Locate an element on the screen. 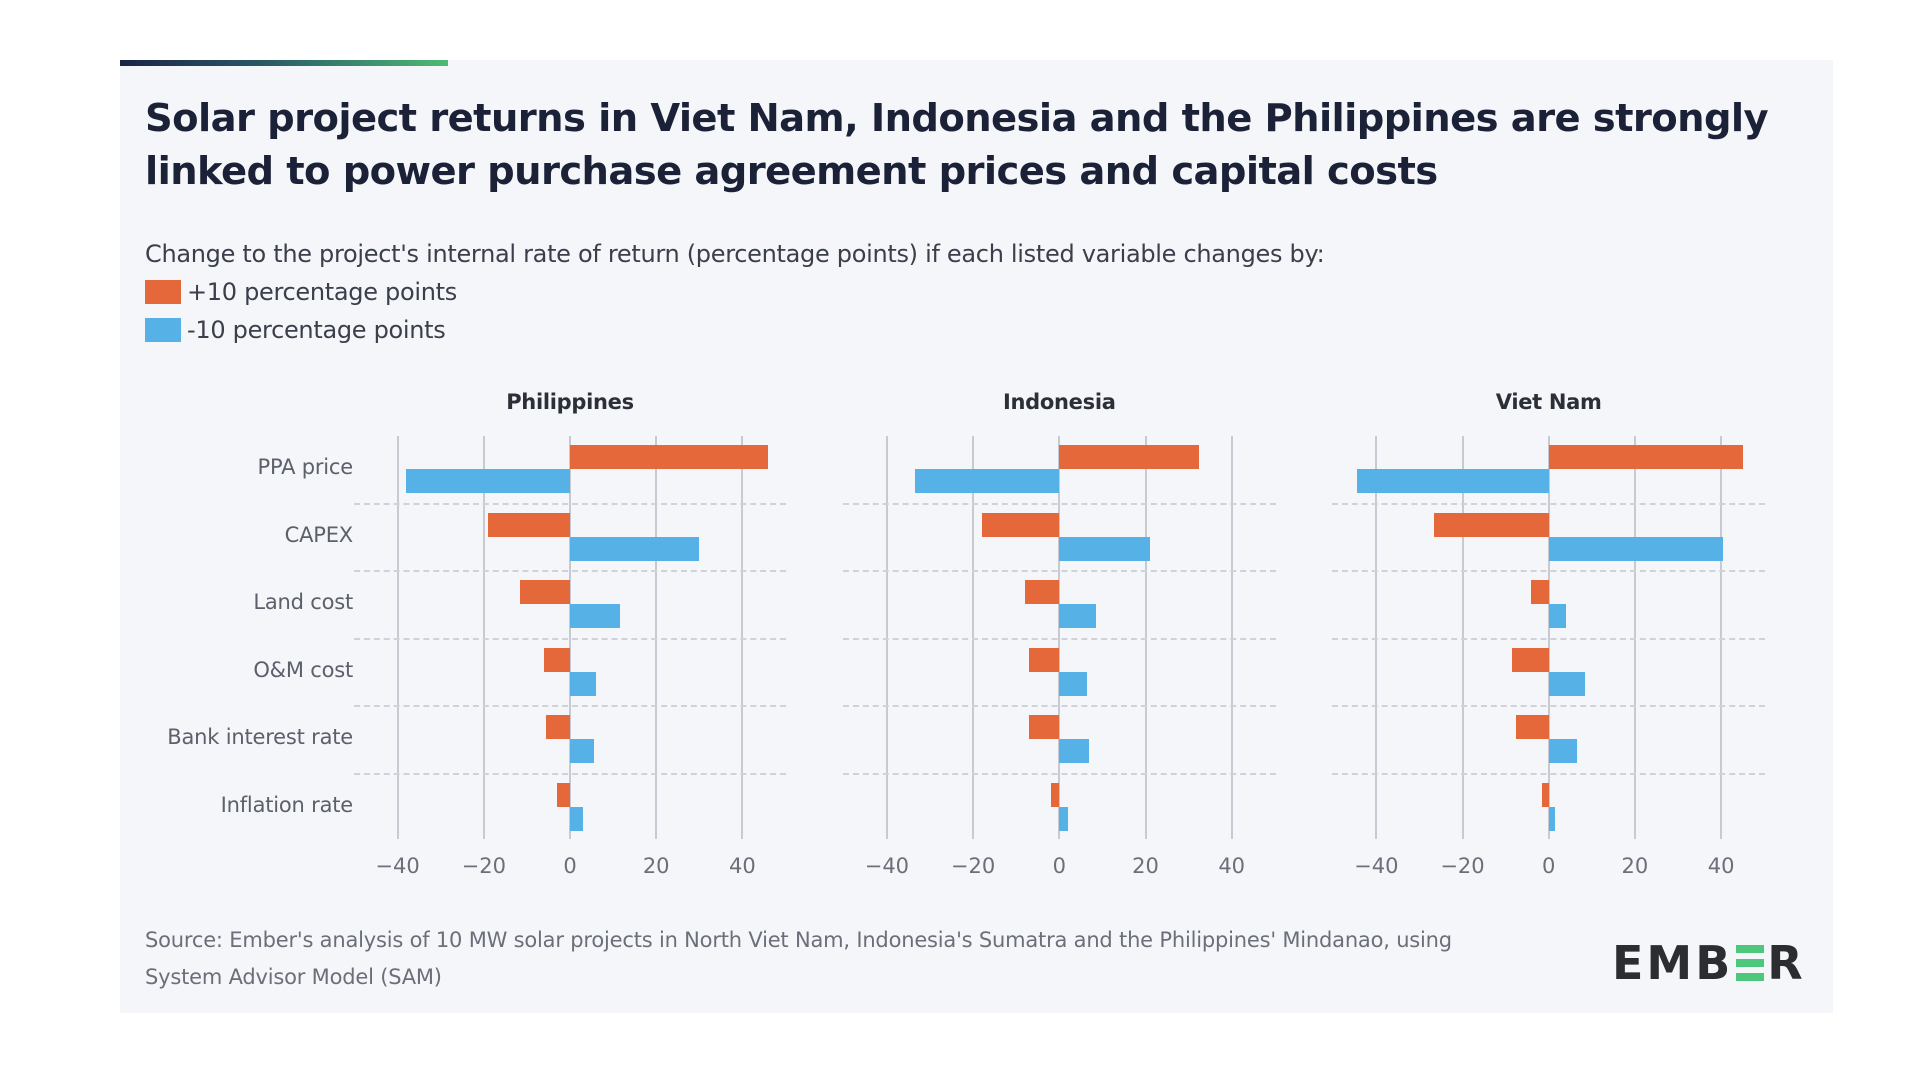 The image size is (1920, 1080). panel-title-indonesia: Indonesia is located at coordinates (1059, 402).